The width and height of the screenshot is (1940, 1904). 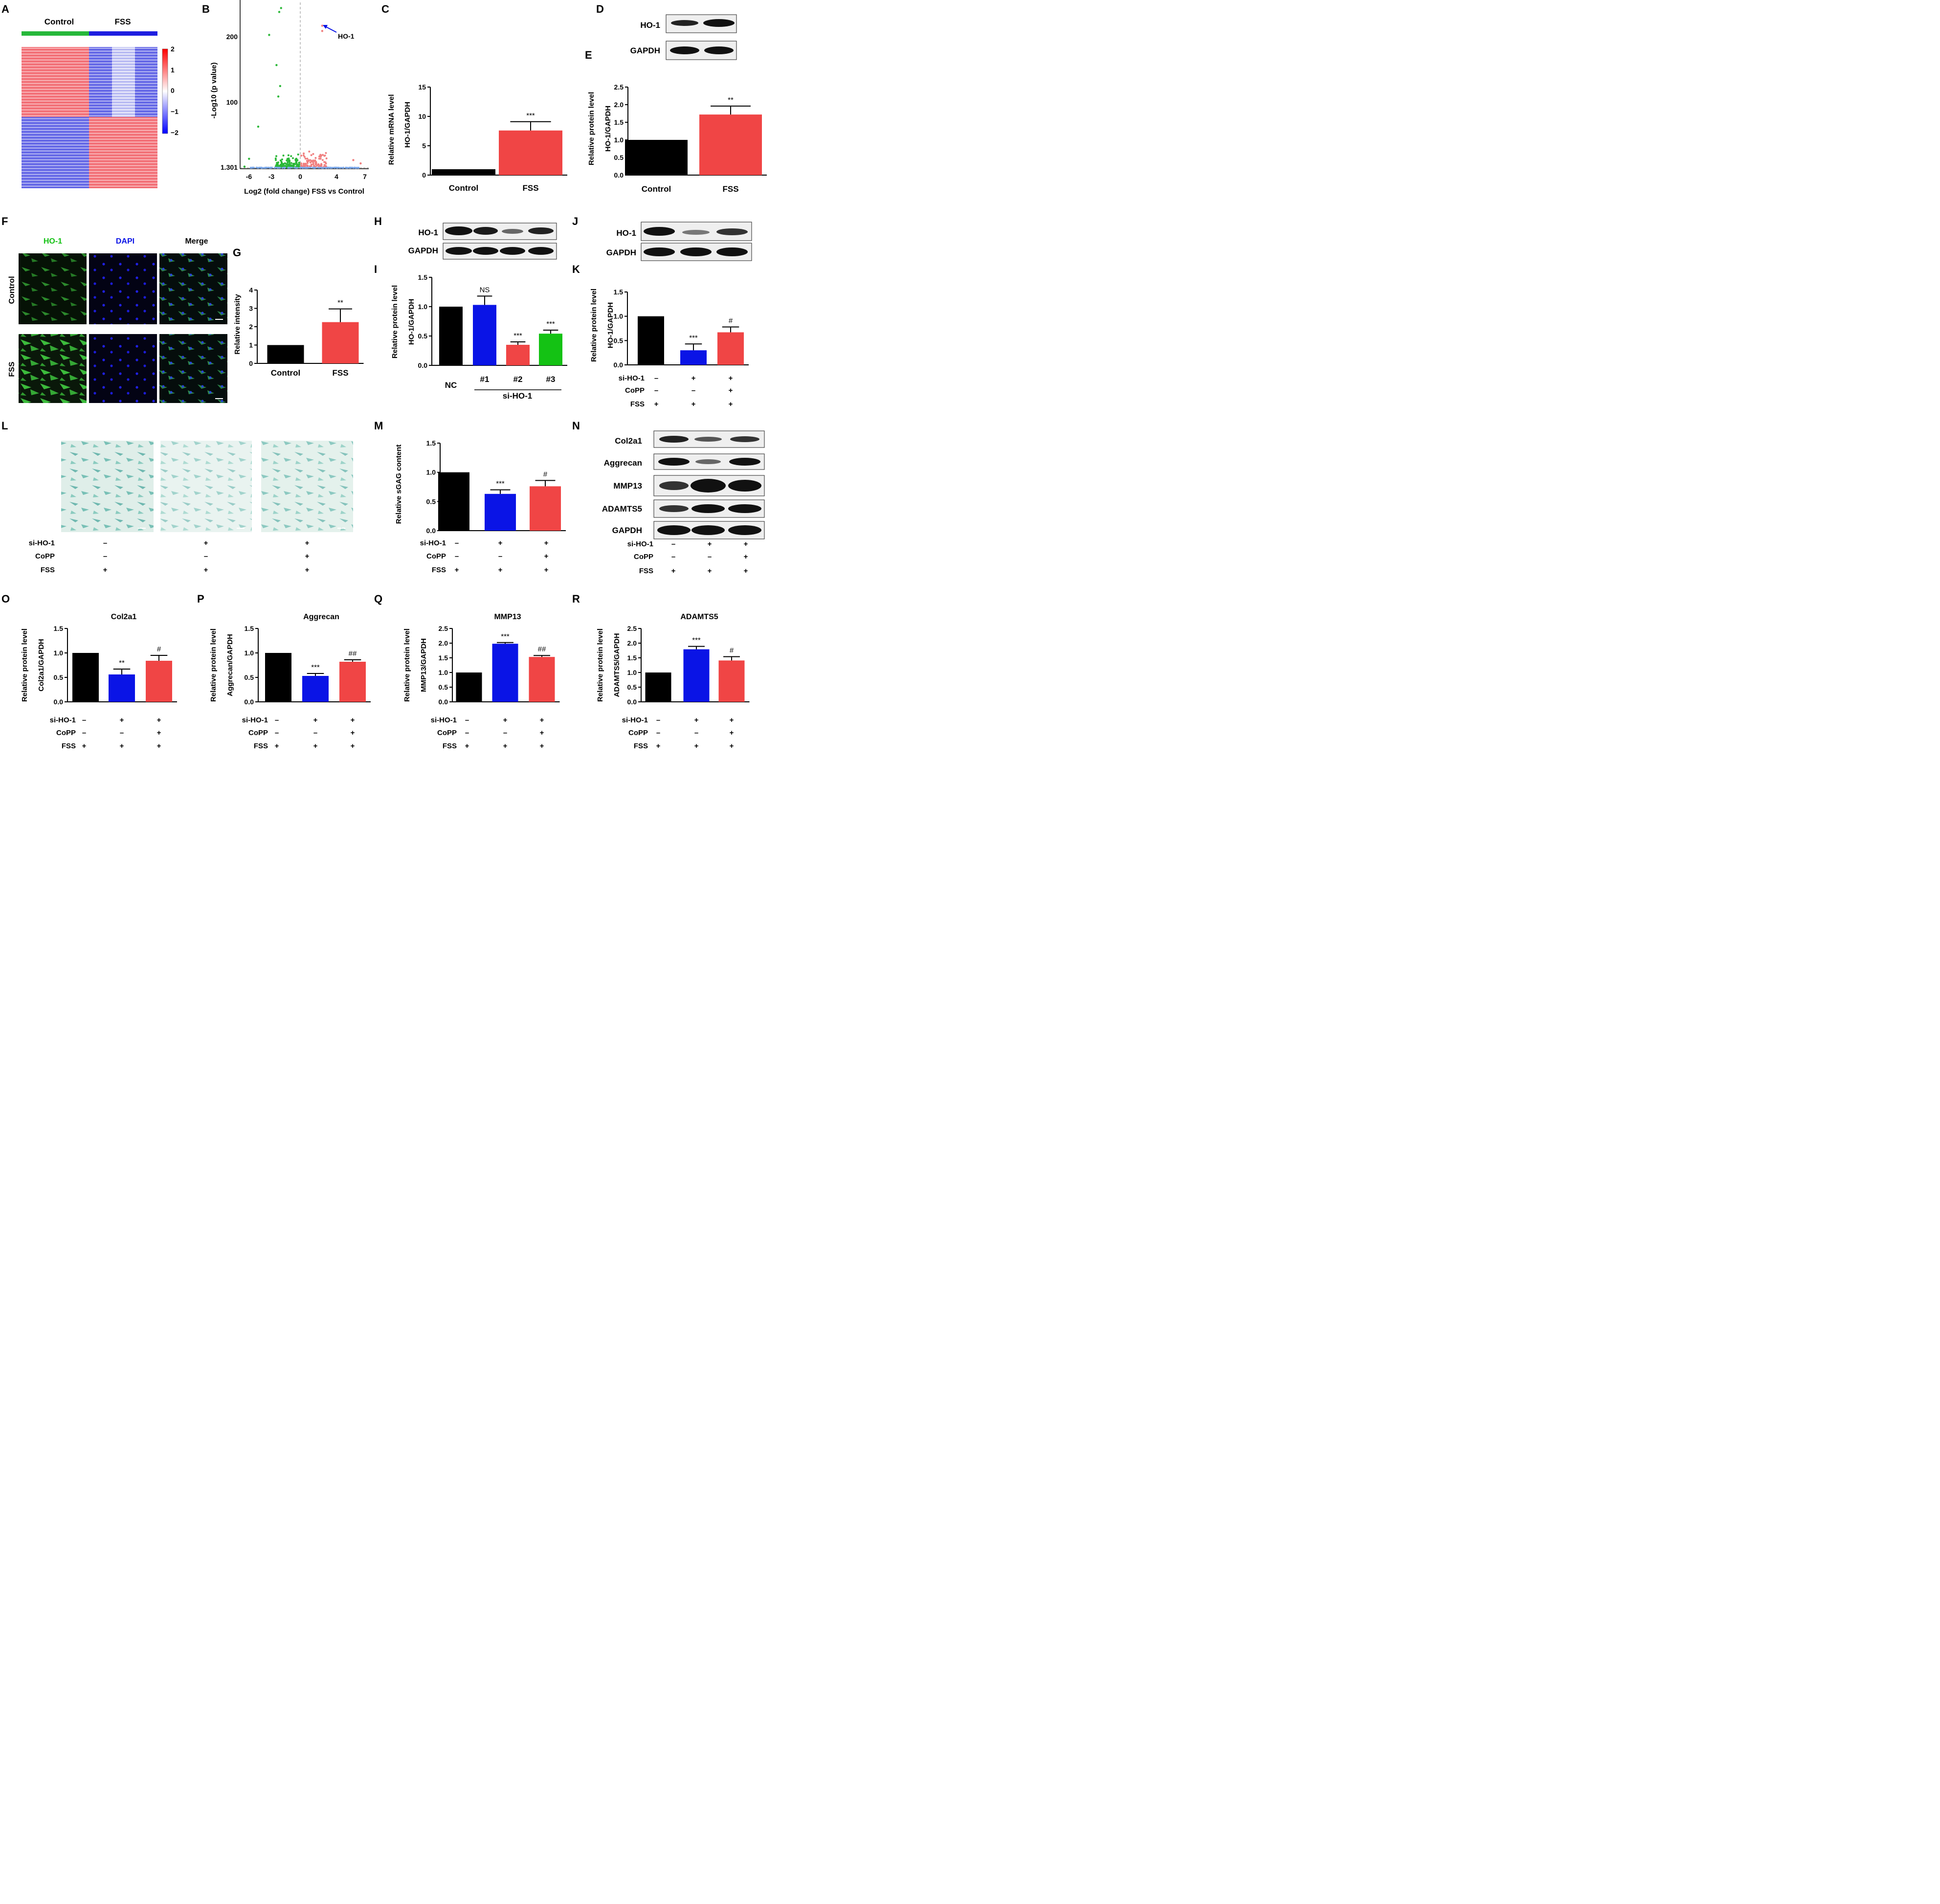 What do you see at coordinates (482, 241) in the screenshot?
I see `panel-h-blot: HO-1 GAPDH` at bounding box center [482, 241].